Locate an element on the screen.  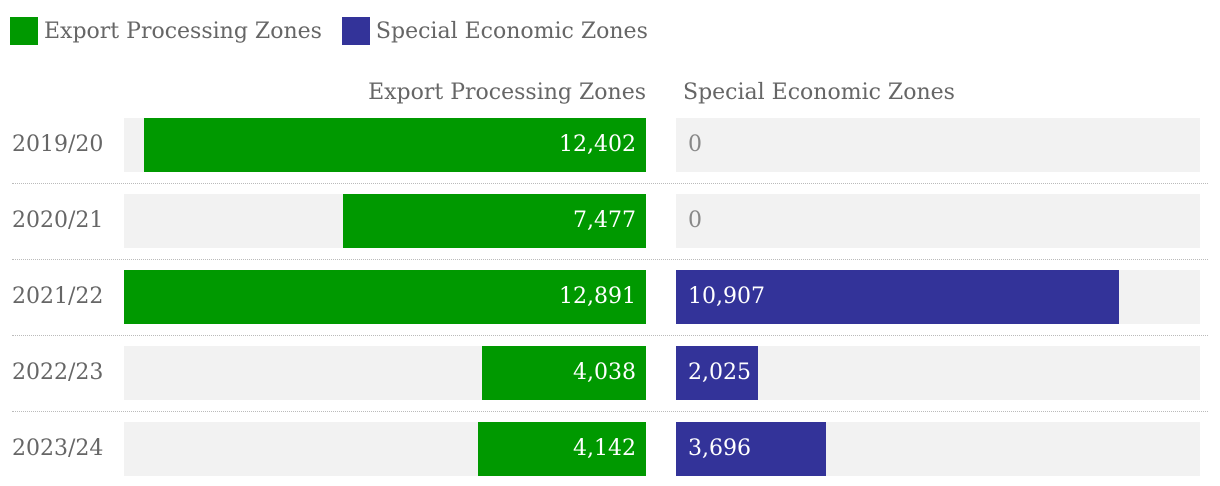
value-label-export-processing-zones: 4,142 is located at coordinates (604, 448).